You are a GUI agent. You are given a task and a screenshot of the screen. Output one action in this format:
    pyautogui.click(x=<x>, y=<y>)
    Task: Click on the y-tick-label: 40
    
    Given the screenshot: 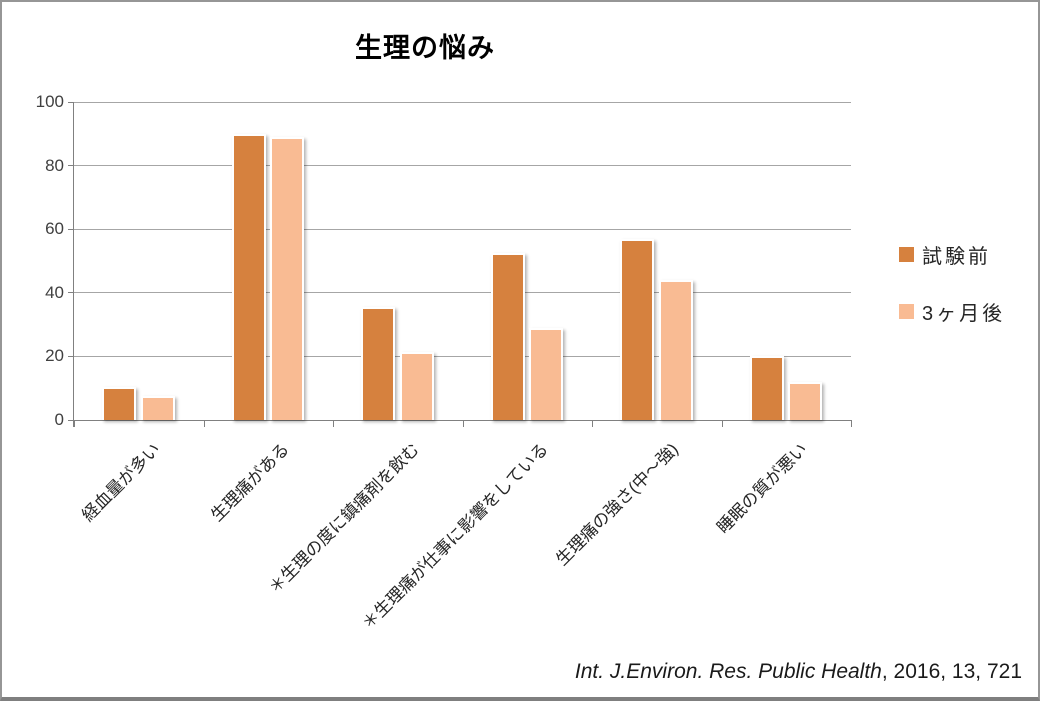 What is the action you would take?
    pyautogui.click(x=54, y=292)
    